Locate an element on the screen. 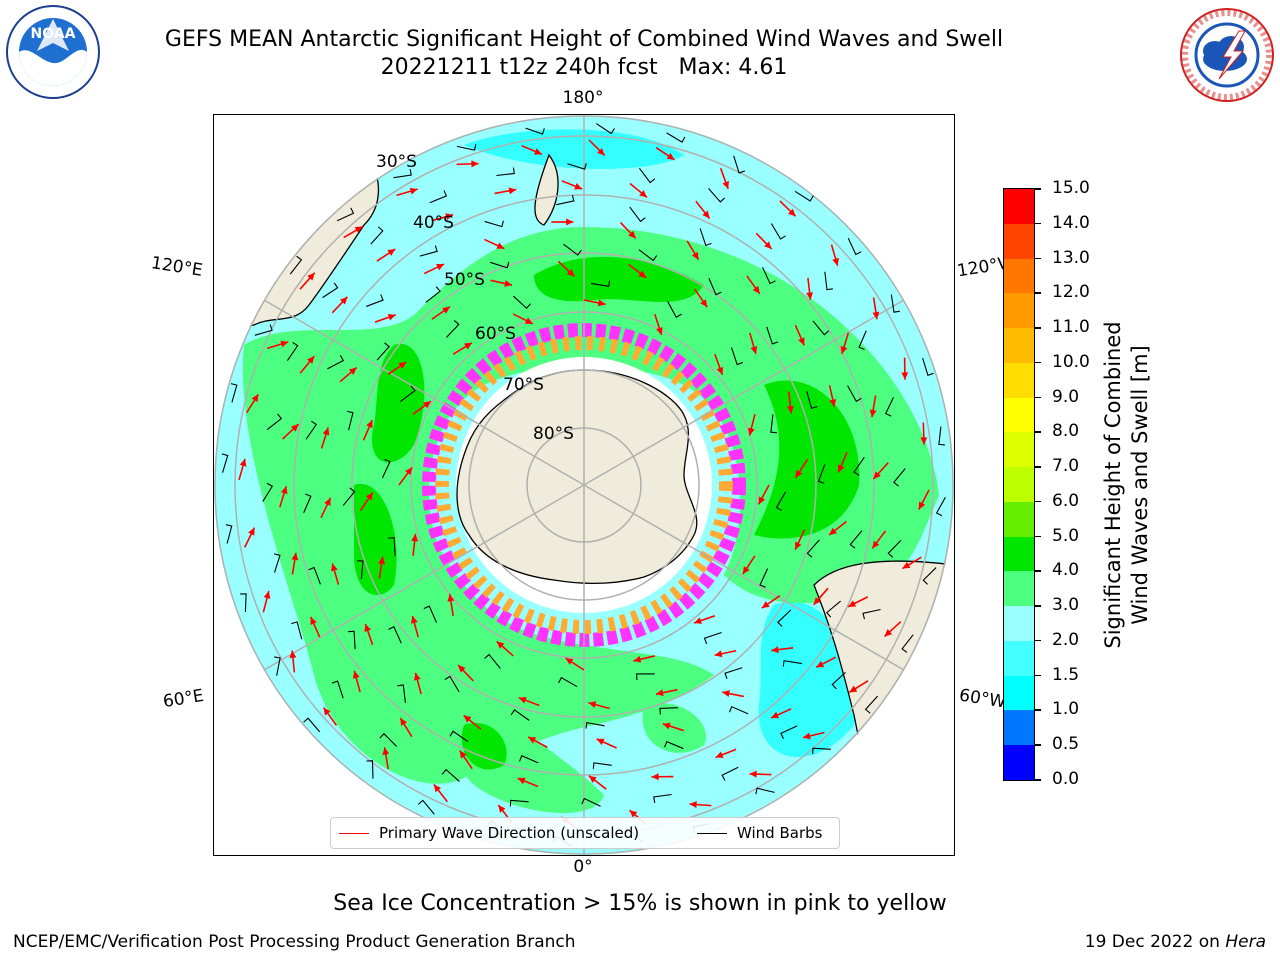 This screenshot has height=960, width=1280. wave-field-green is located at coordinates (398, 403).